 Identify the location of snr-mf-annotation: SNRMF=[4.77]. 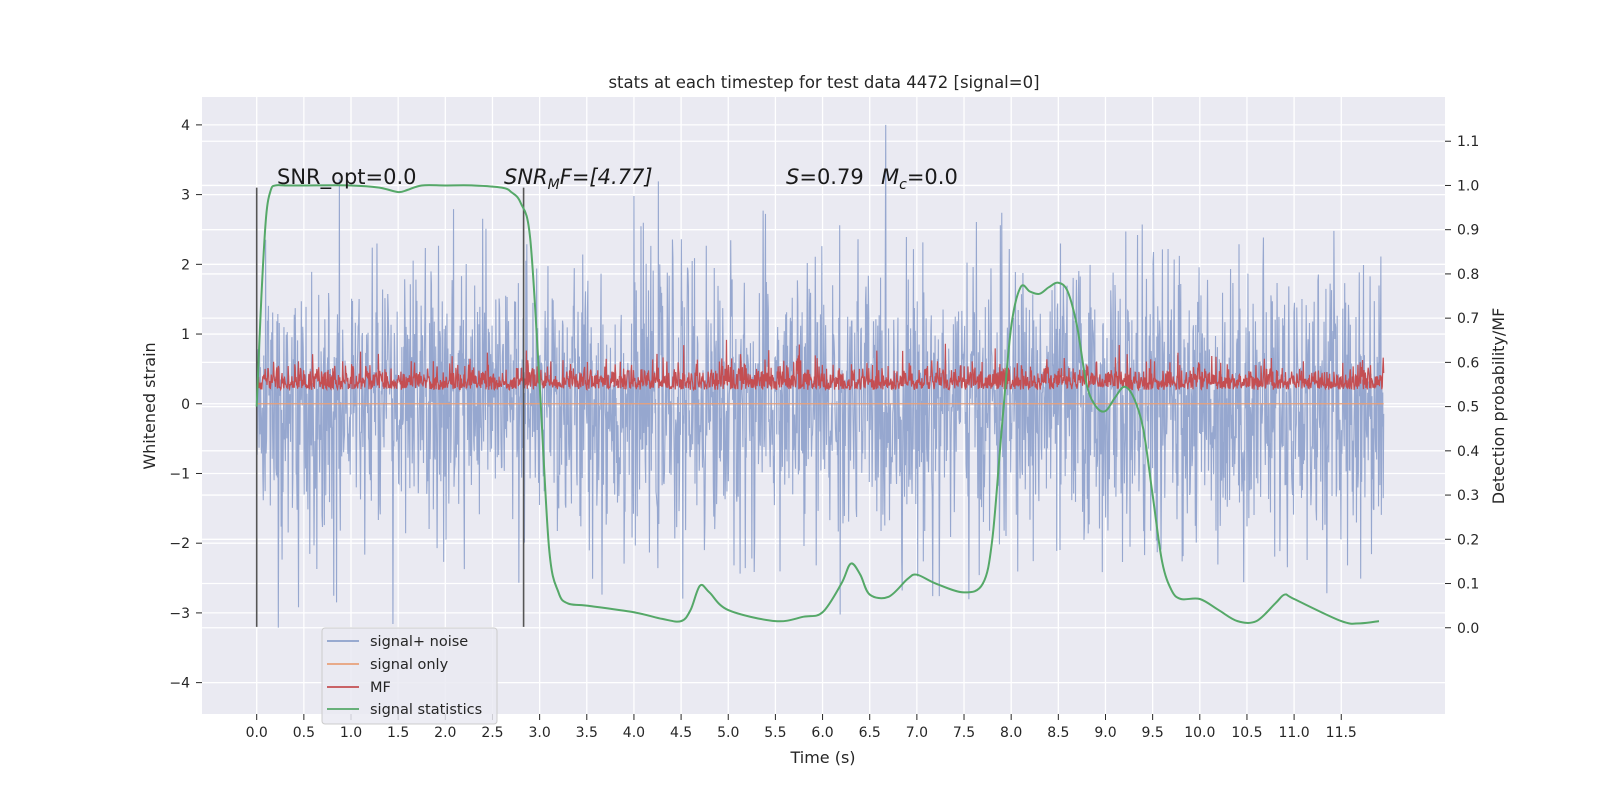
(578, 179).